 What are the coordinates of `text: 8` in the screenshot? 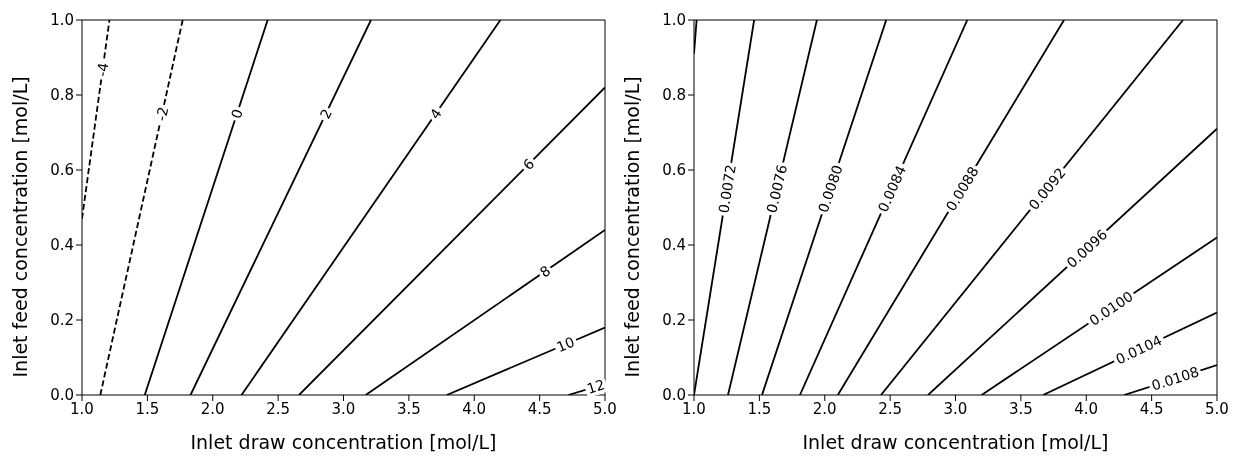 It's located at (545, 271).